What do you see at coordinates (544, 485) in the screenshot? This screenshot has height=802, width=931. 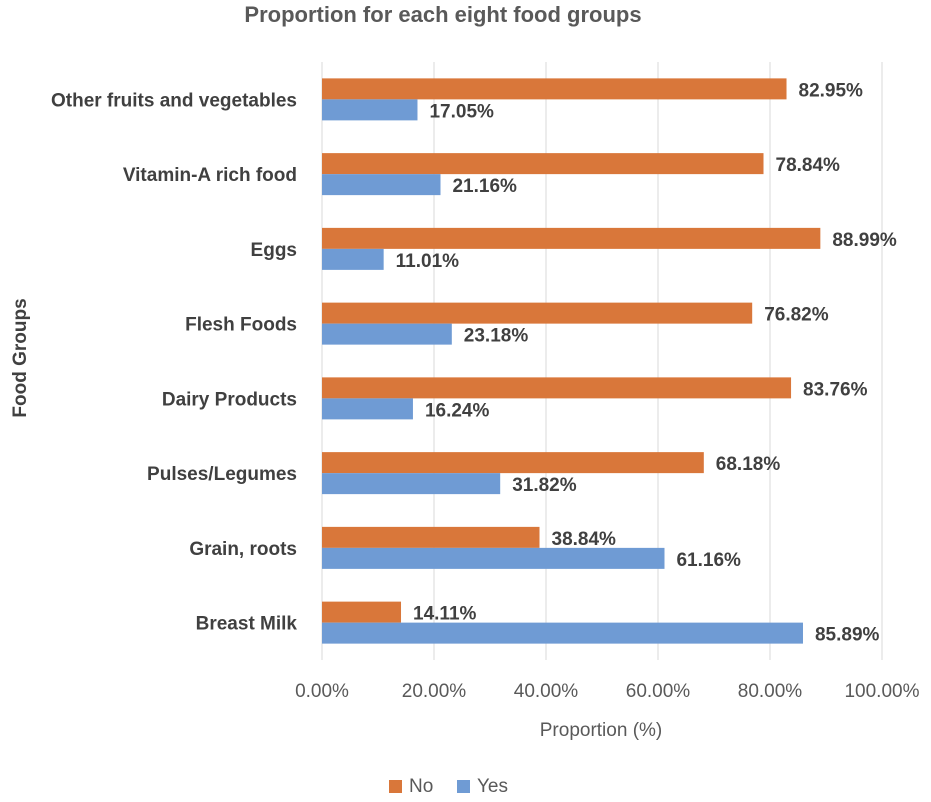 I see `data-label: 31.82%` at bounding box center [544, 485].